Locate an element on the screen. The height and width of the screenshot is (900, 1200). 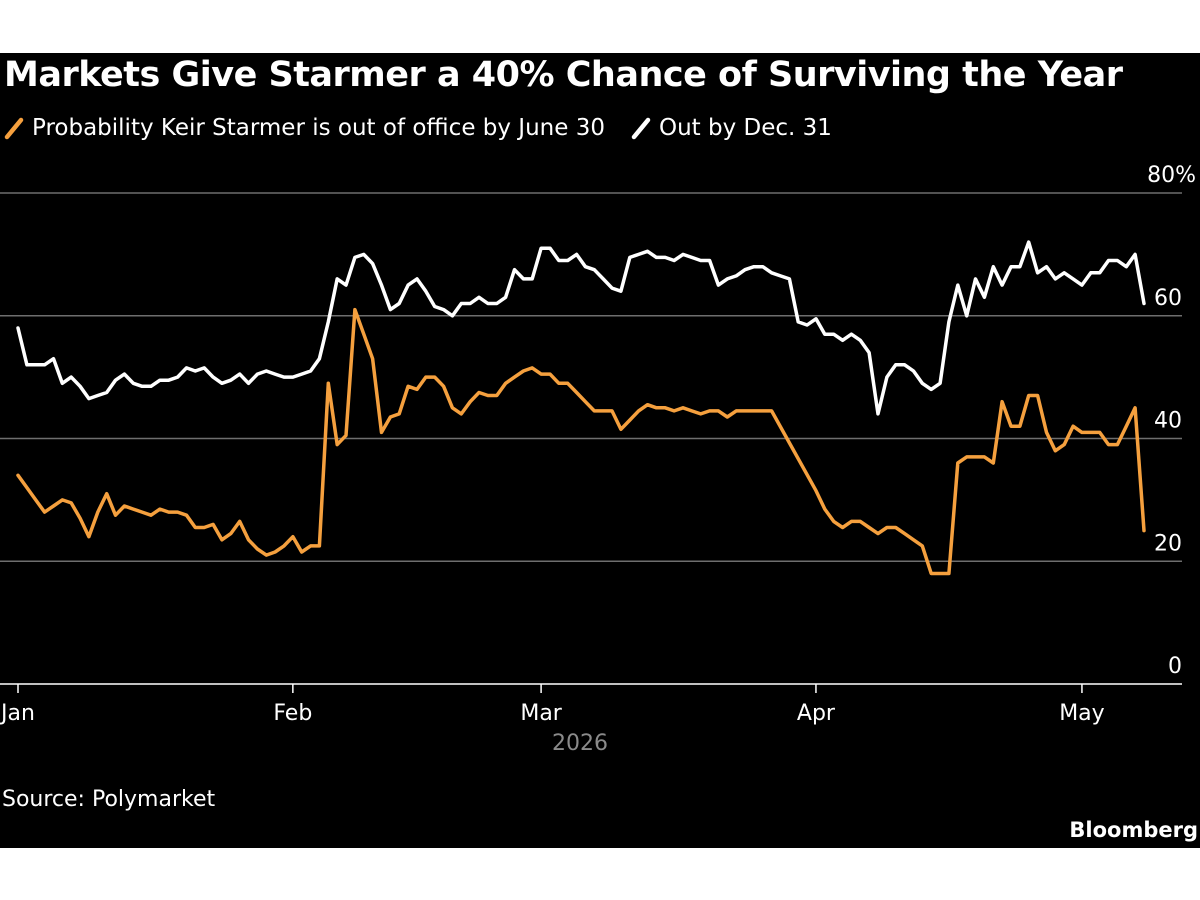
x-axis-label: 2026 is located at coordinates (580, 743).